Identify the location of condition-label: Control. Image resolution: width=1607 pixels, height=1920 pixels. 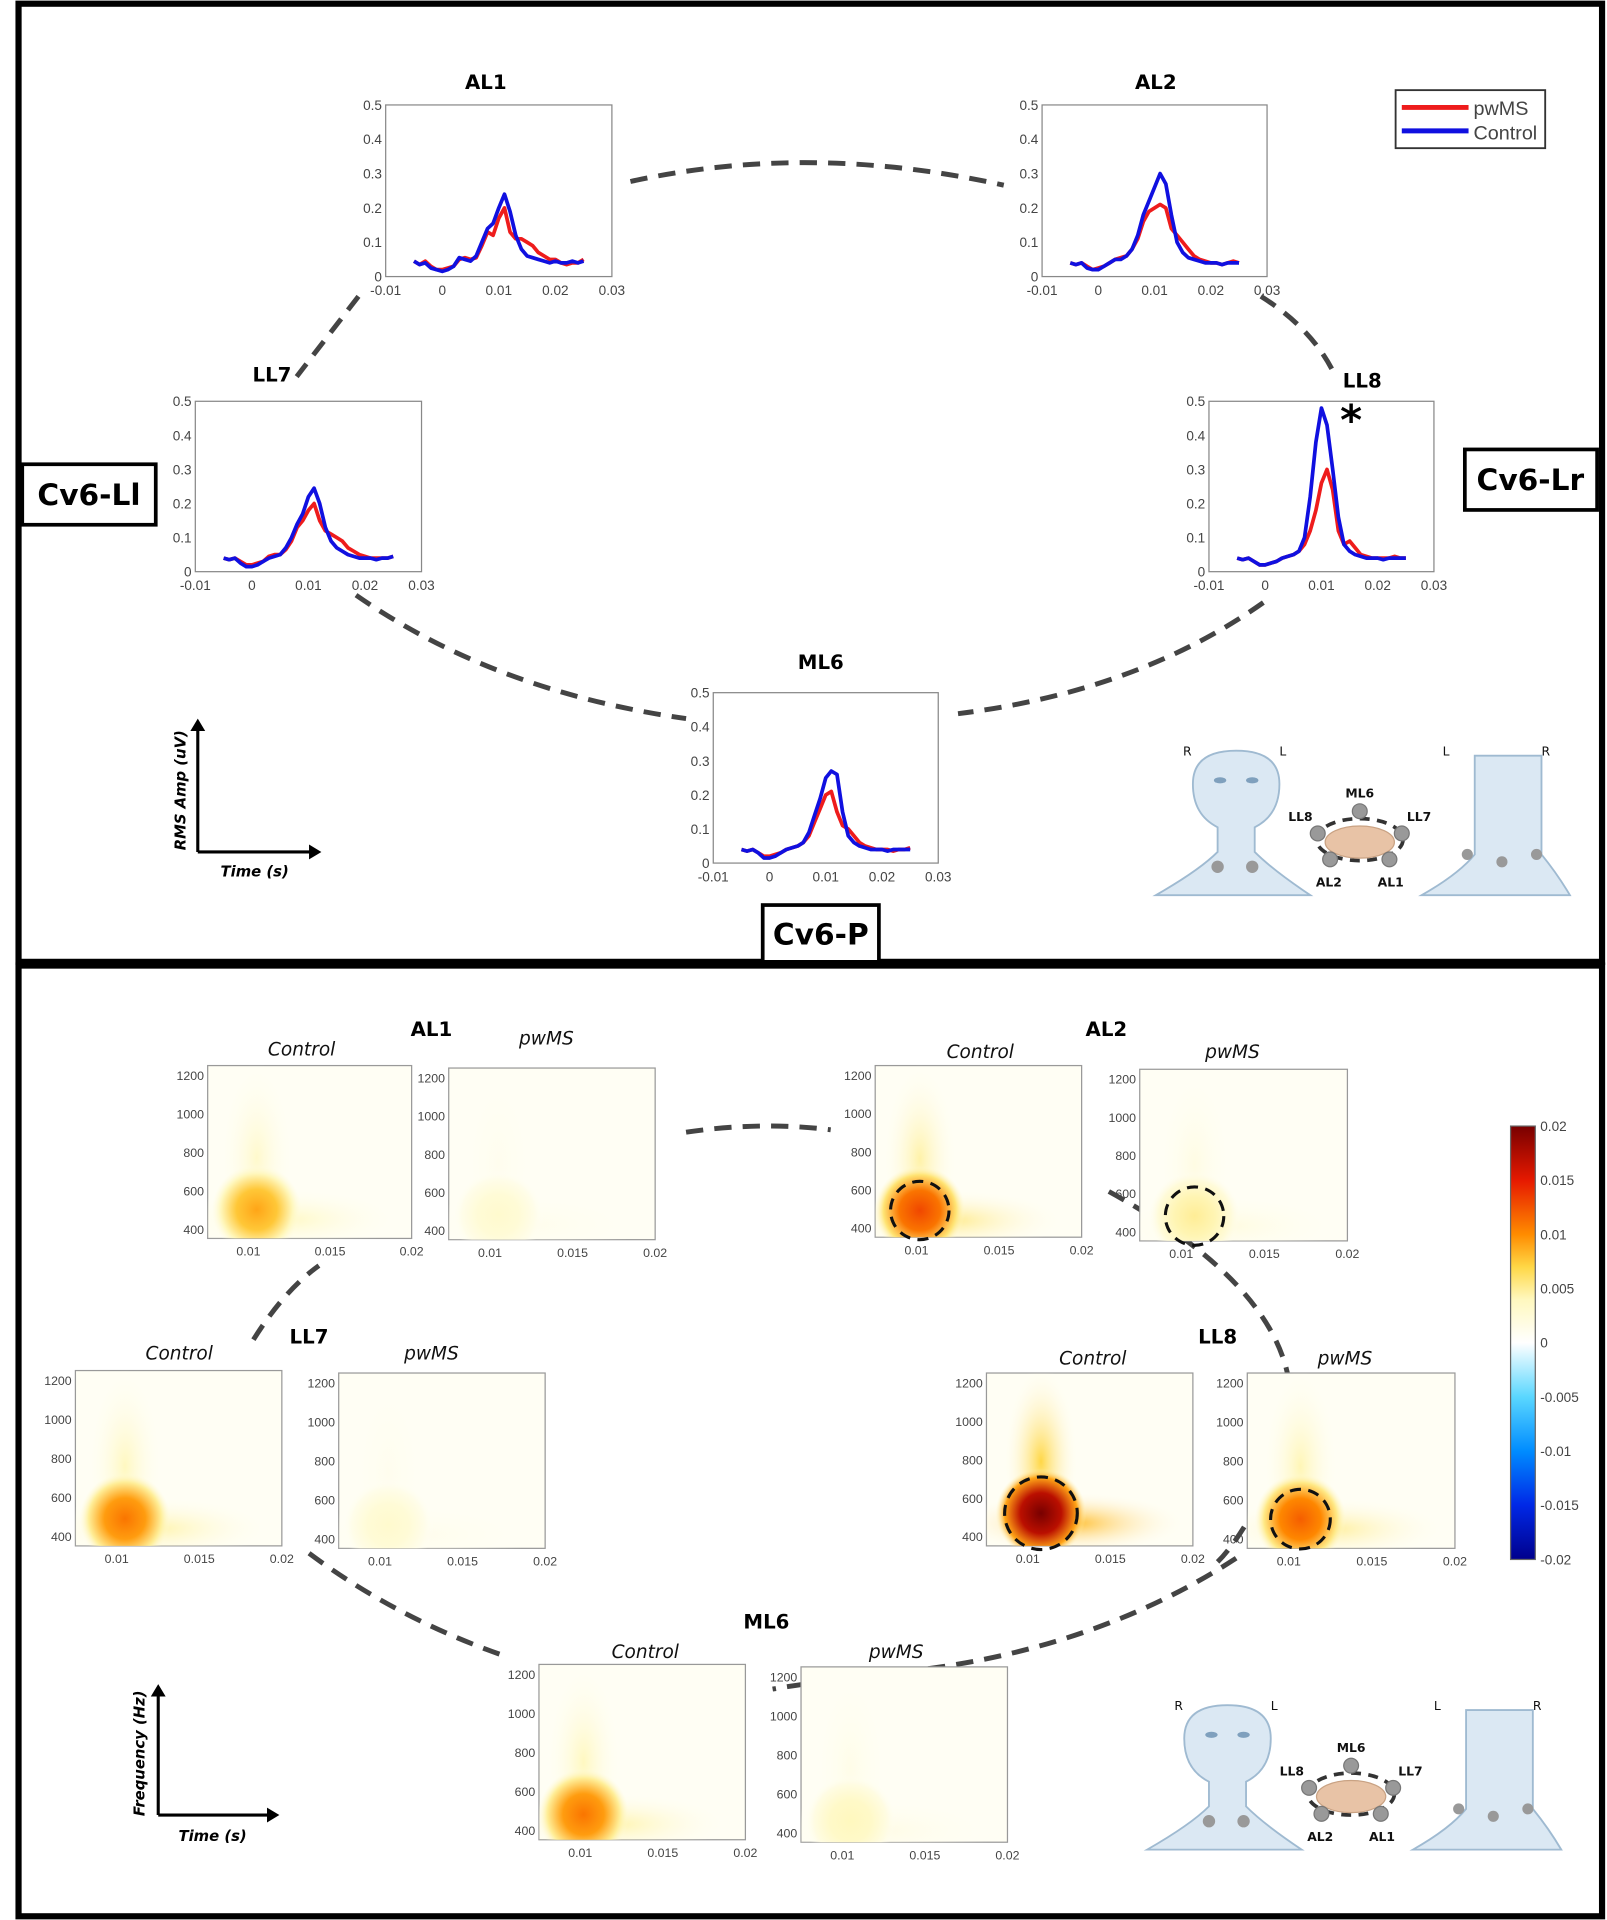
(981, 1052).